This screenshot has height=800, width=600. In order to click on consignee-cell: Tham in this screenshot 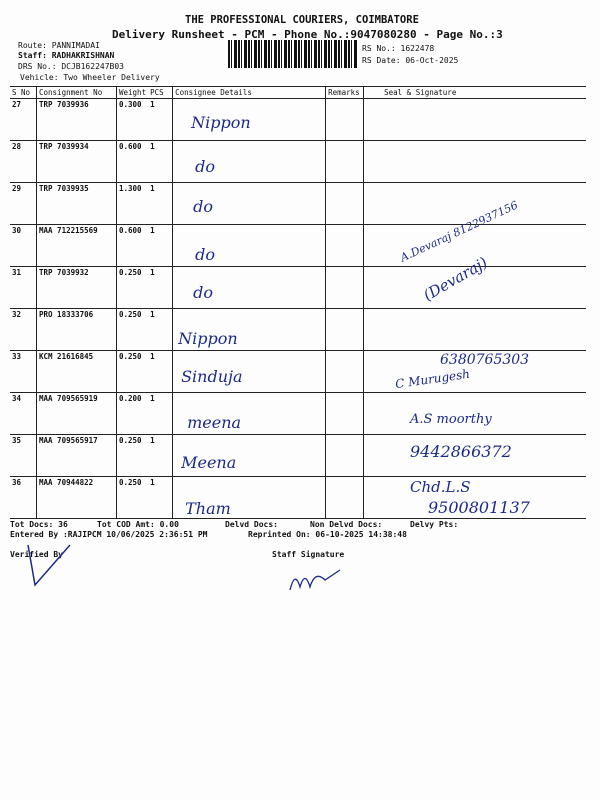, I will do `click(249, 497)`.